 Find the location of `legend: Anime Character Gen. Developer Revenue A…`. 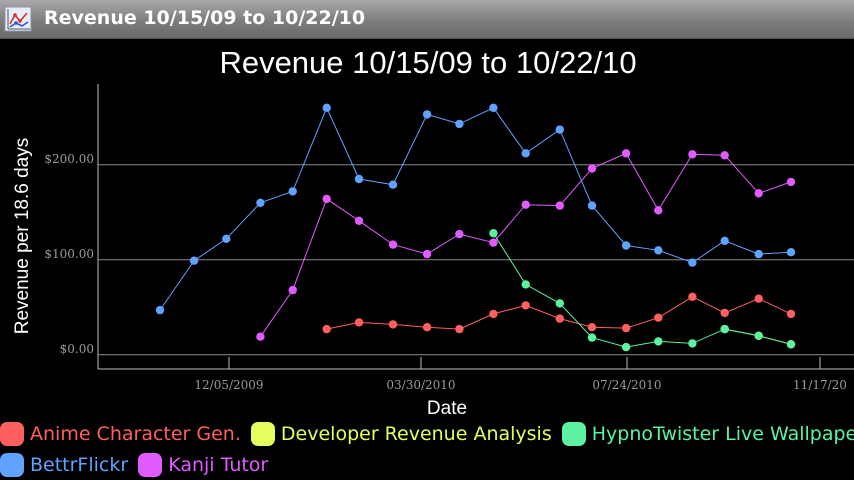

legend: Anime Character Gen. Developer Revenue A… is located at coordinates (427, 449).